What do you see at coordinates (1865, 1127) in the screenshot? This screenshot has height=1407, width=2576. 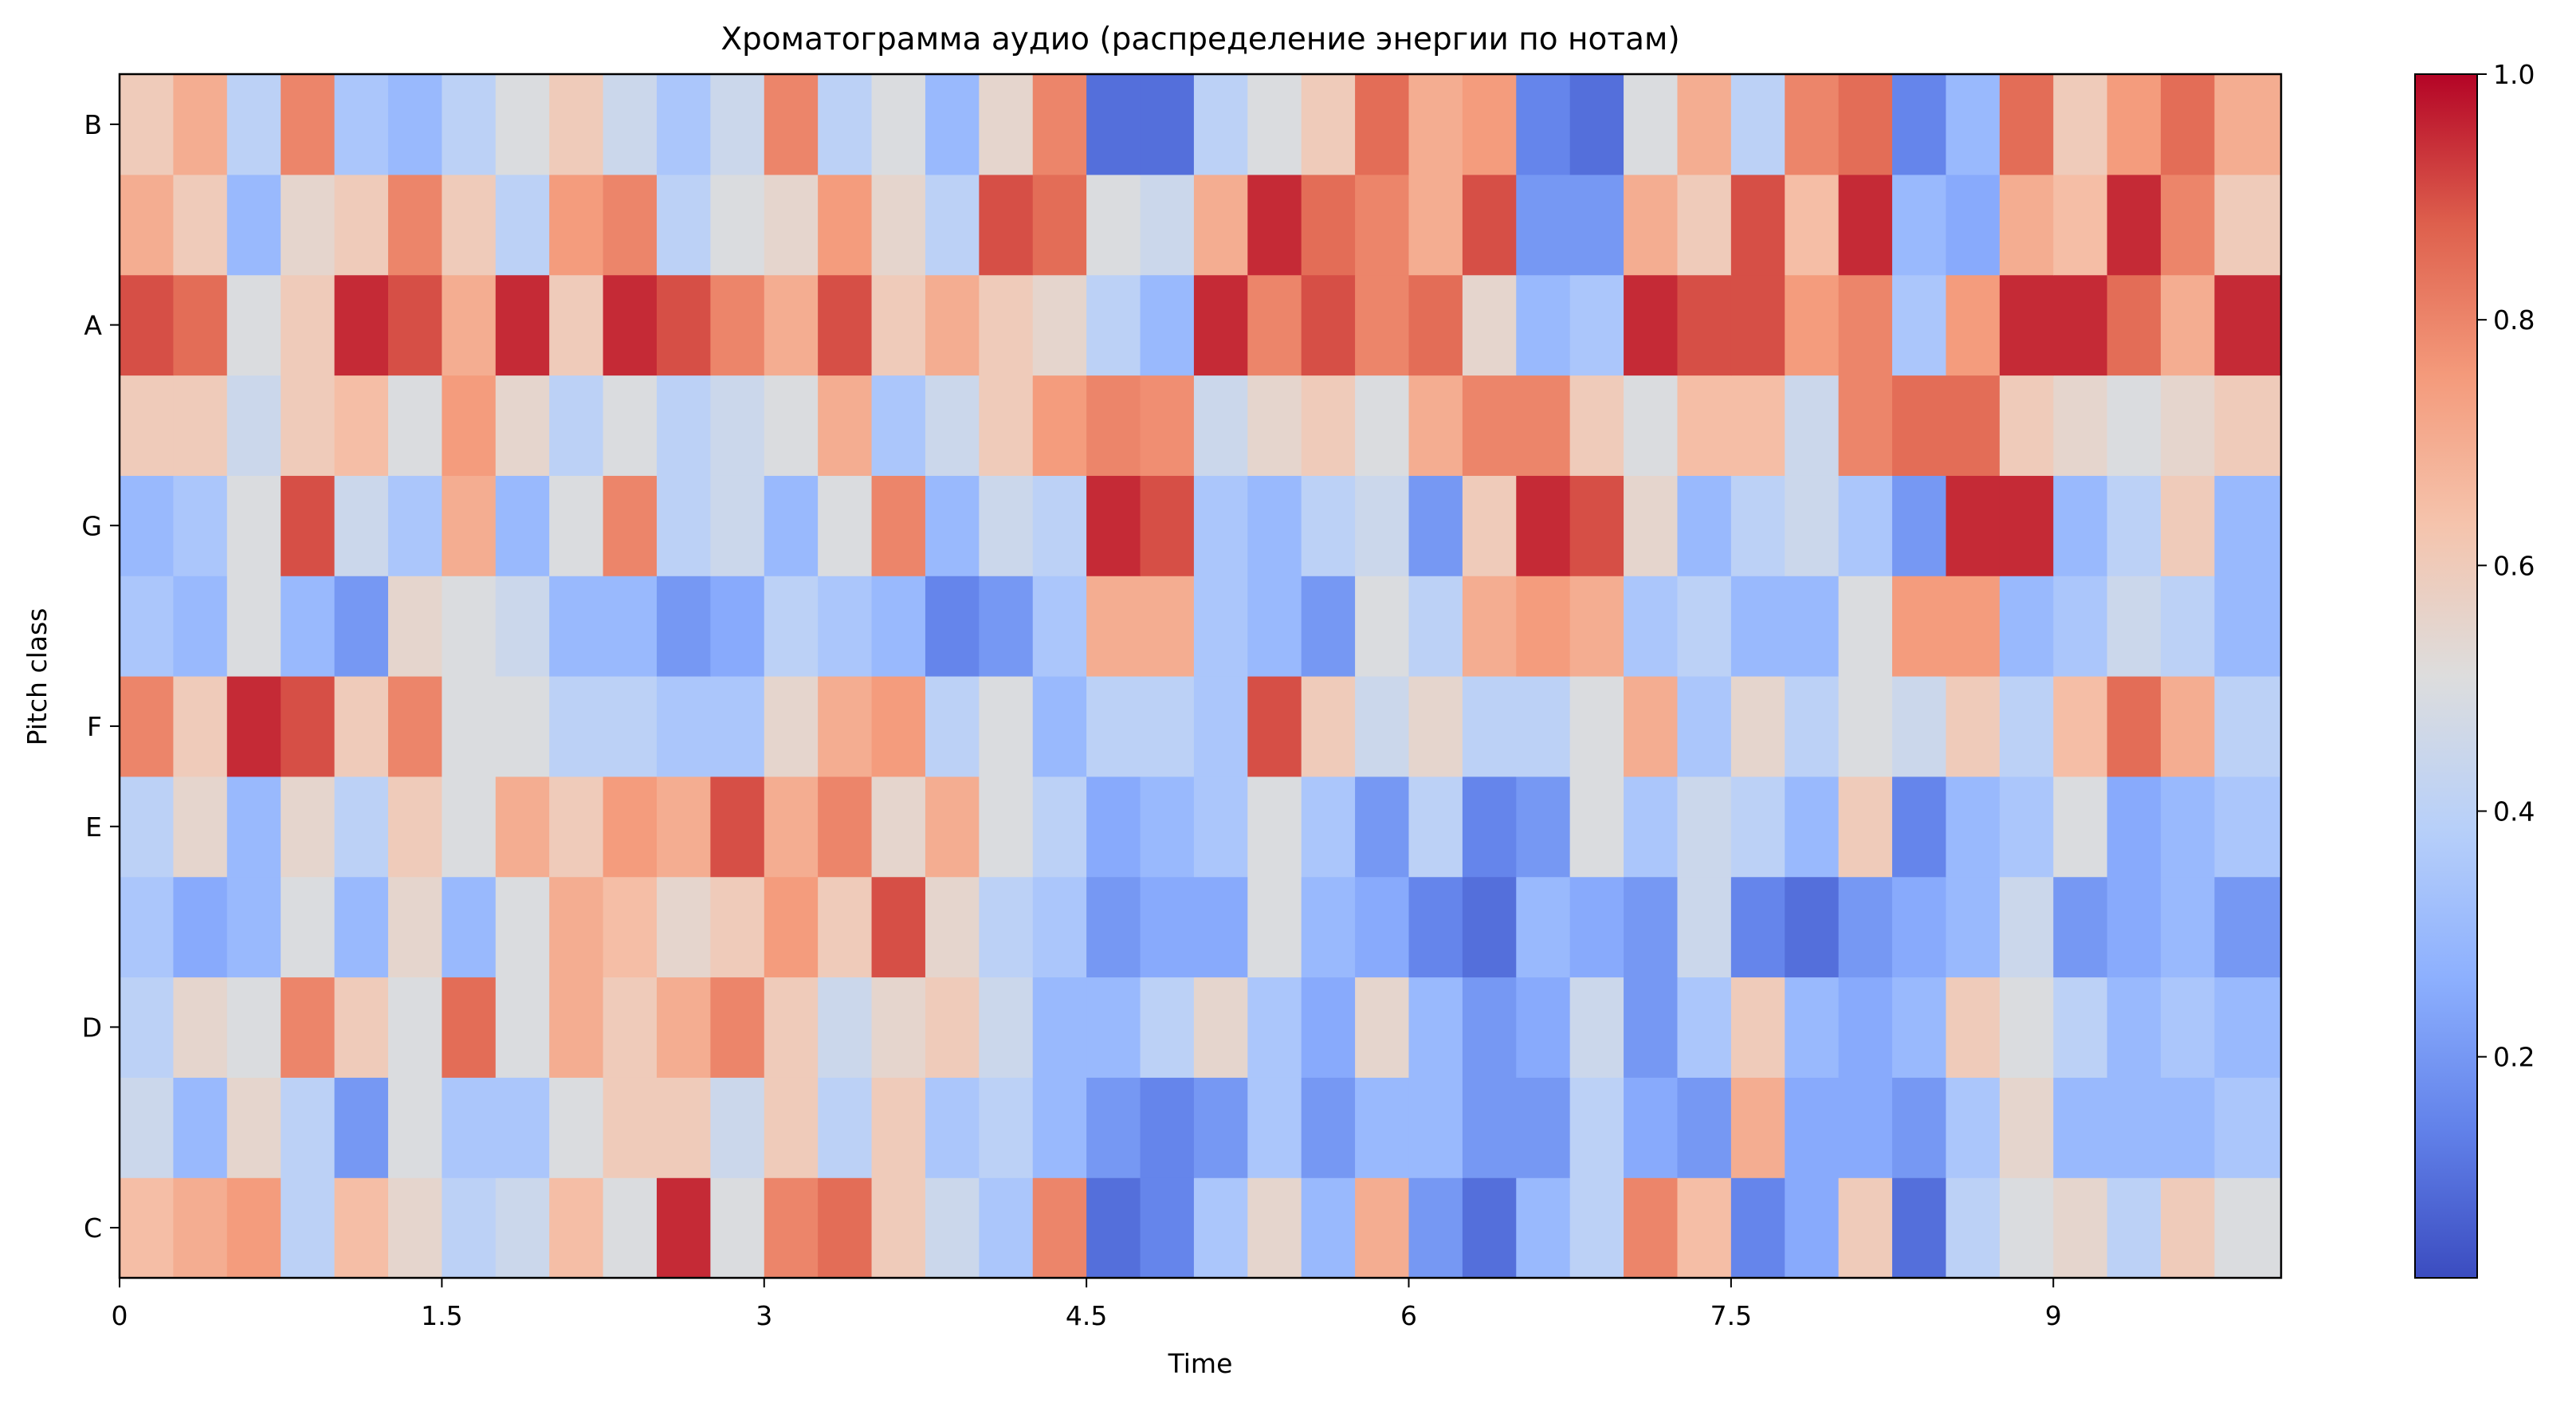 I see `heatmap-cell-C#-32` at bounding box center [1865, 1127].